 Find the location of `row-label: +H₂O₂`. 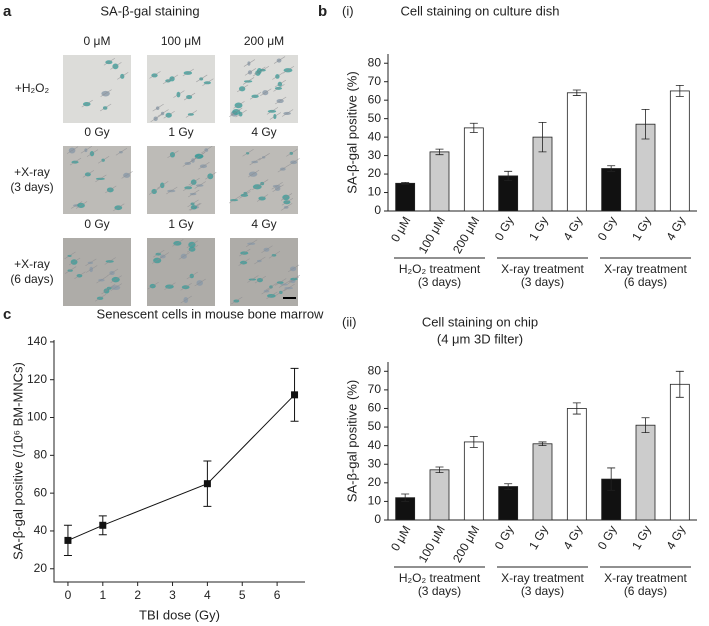

row-label: +H₂O₂ is located at coordinates (32, 88).